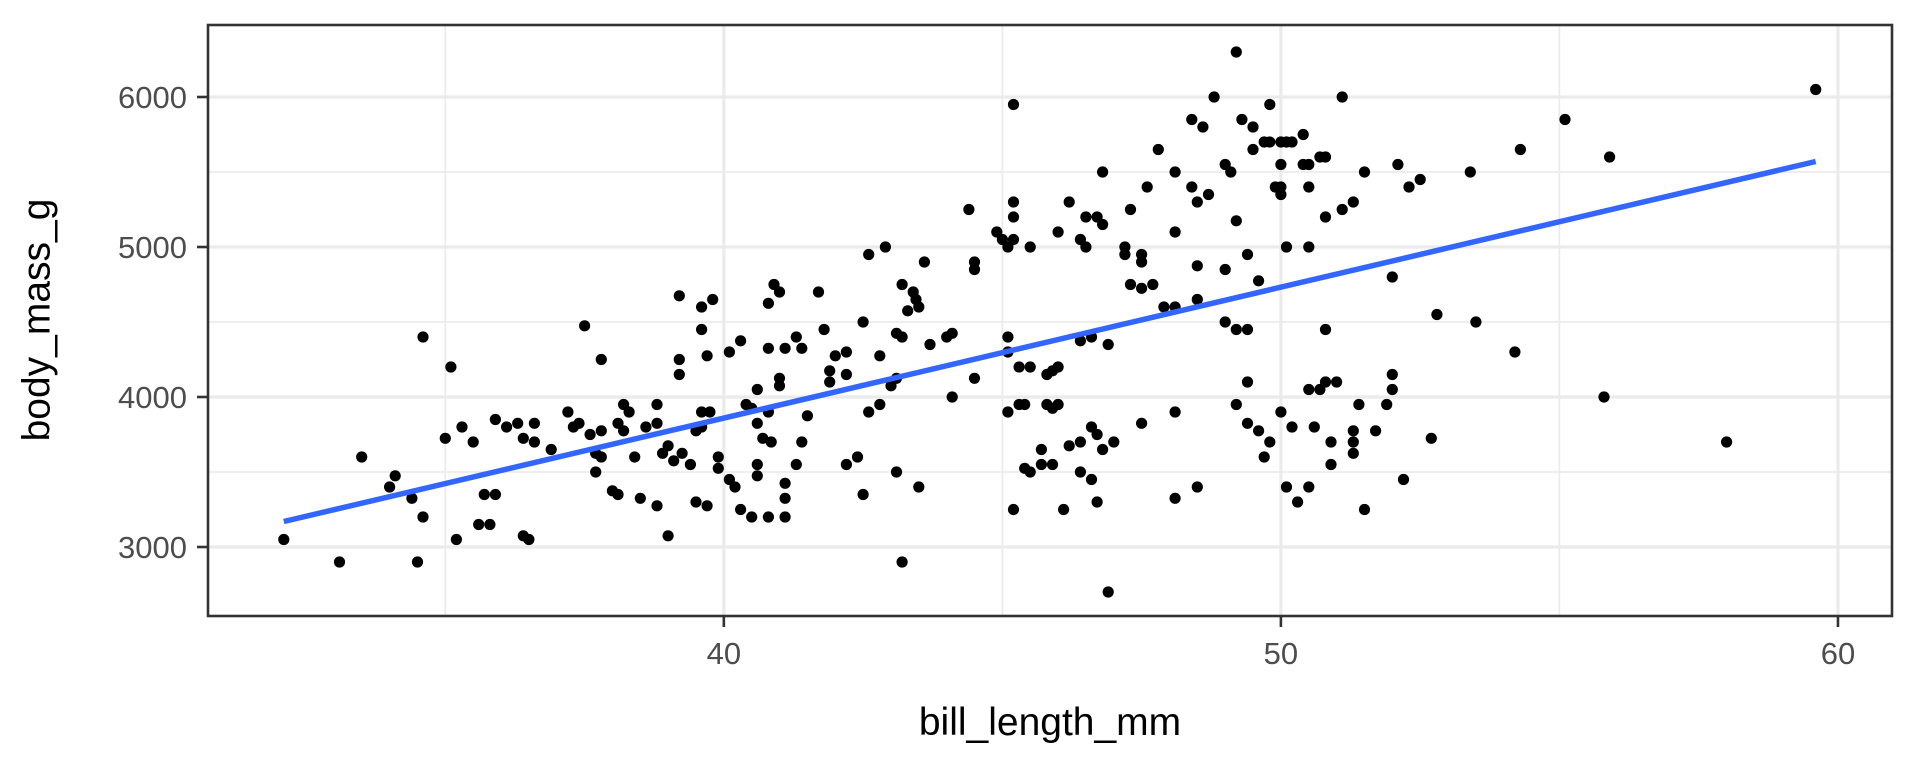 The width and height of the screenshot is (1920, 768). What do you see at coordinates (1050, 722) in the screenshot?
I see `x-axis-title: bill_length_mm` at bounding box center [1050, 722].